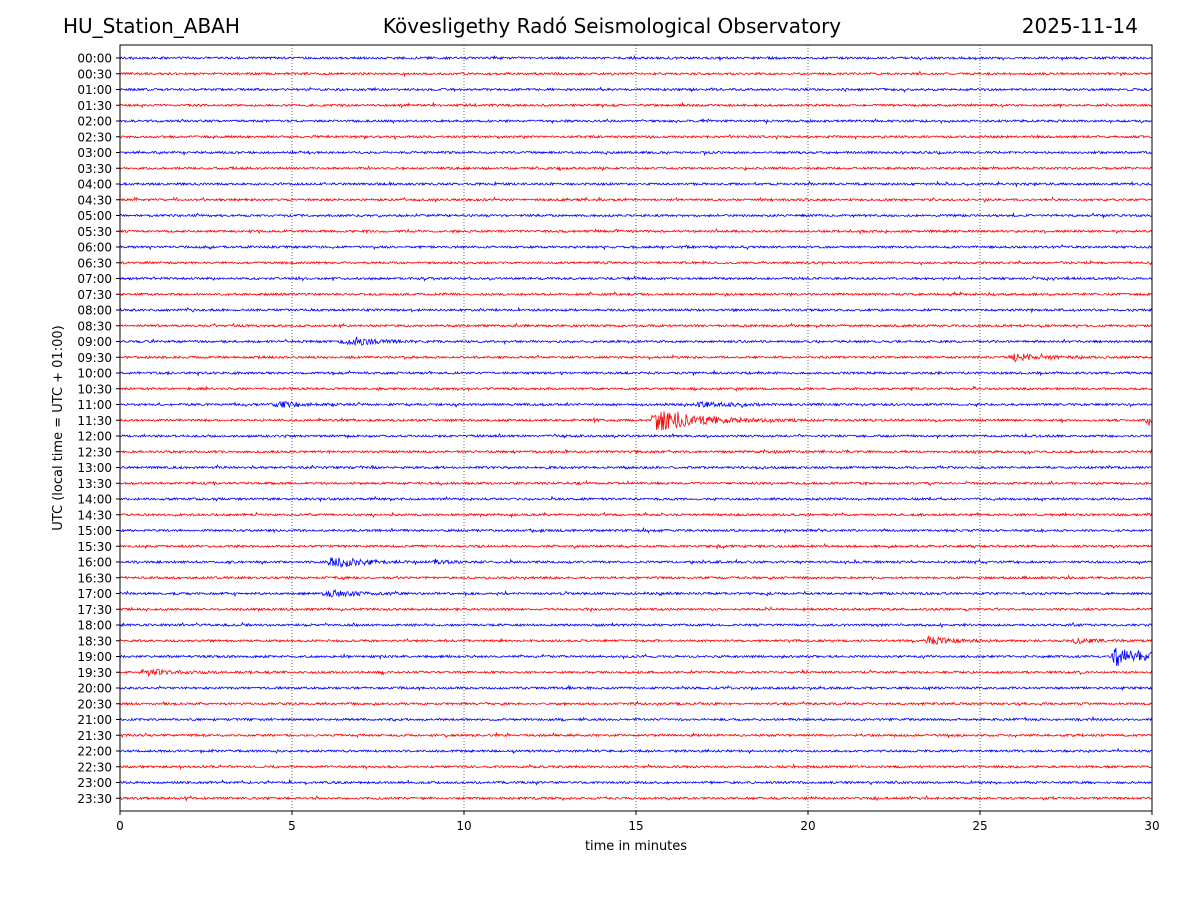 Image resolution: width=1200 pixels, height=900 pixels. I want to click on y-tick-label: 20:30, so click(94, 704).